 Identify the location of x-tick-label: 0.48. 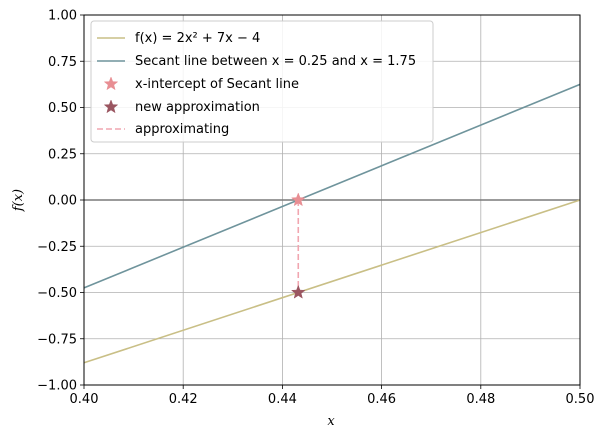
(480, 399).